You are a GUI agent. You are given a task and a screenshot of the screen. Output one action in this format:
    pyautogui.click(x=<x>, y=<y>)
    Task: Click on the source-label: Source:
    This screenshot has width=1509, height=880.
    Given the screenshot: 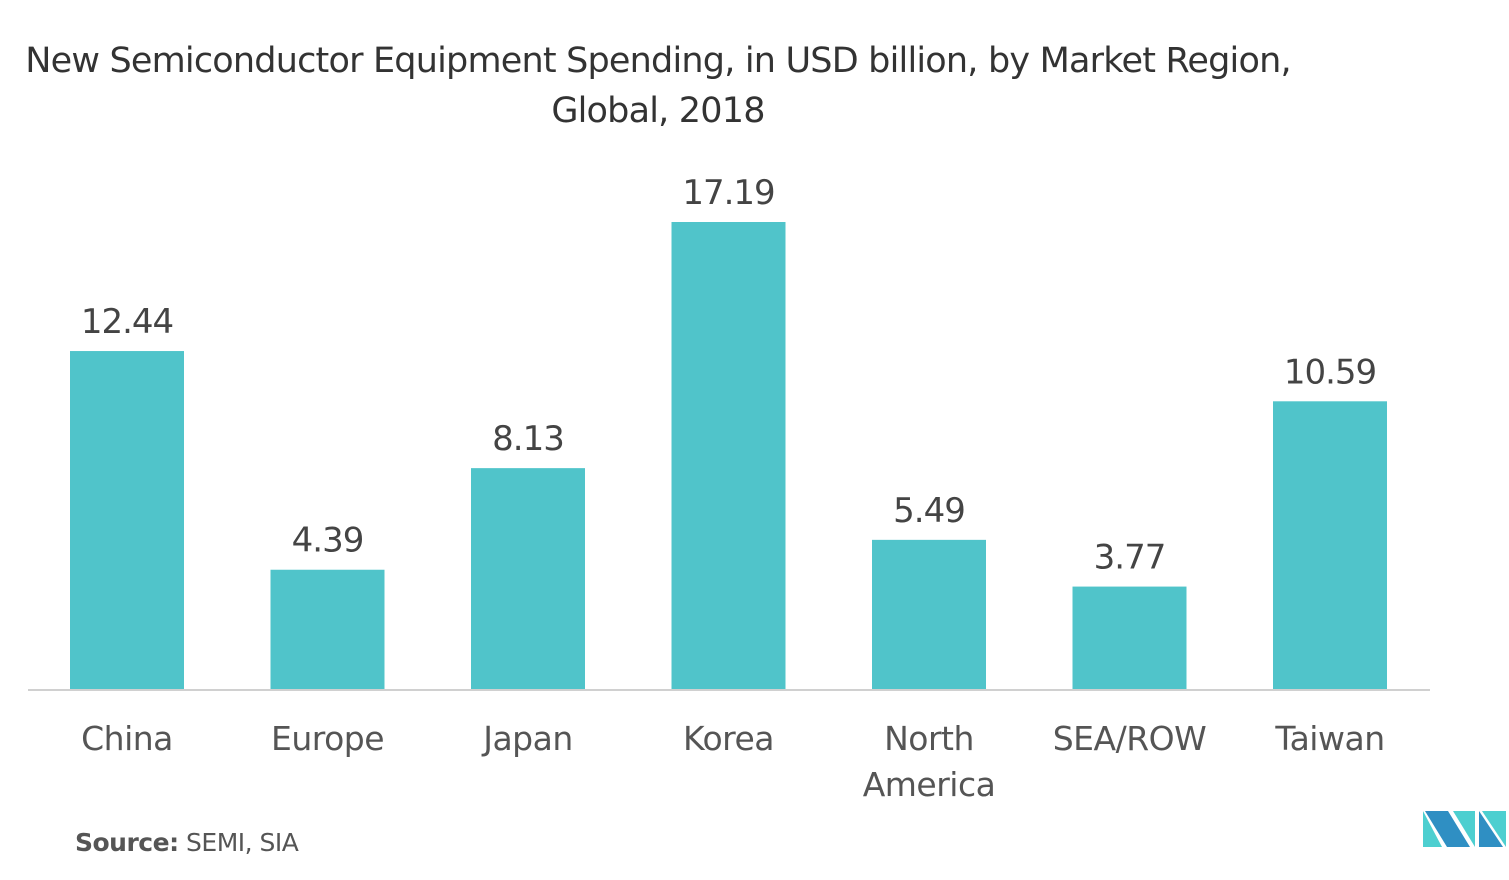 What is the action you would take?
    pyautogui.click(x=127, y=842)
    